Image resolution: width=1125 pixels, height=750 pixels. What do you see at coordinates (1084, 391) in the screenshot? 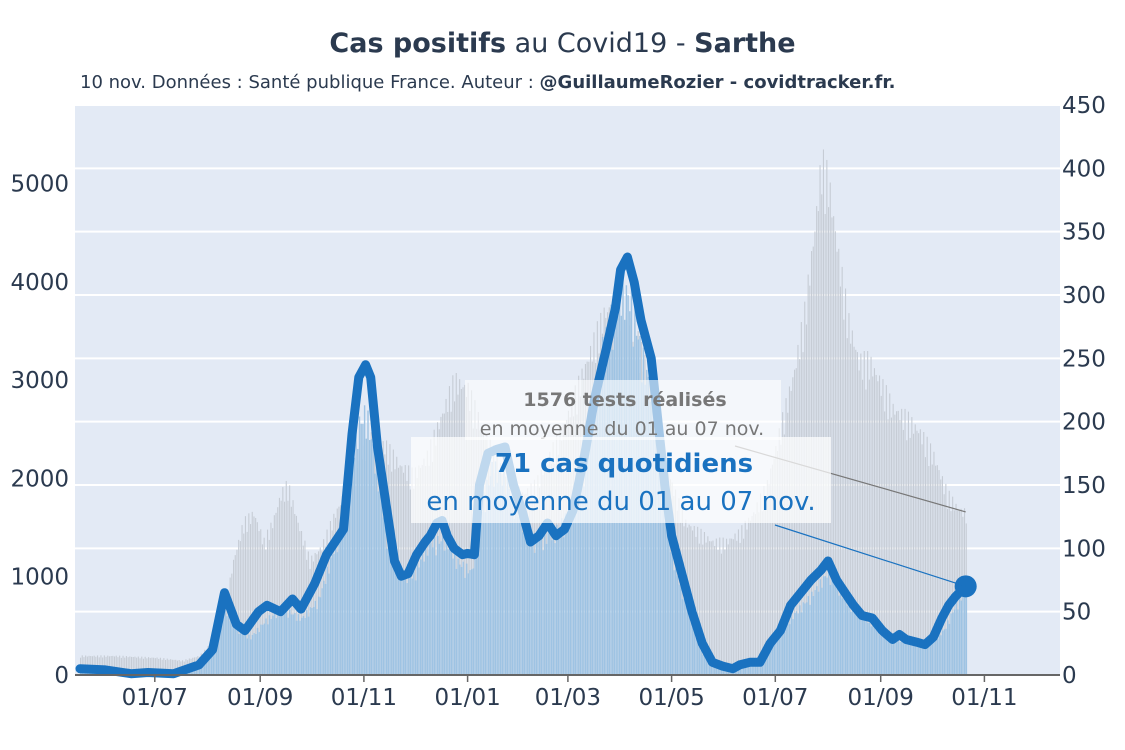
I see `right-axis-ticks: 0 50 100 150 200 250 300 350 400 450` at bounding box center [1084, 391].